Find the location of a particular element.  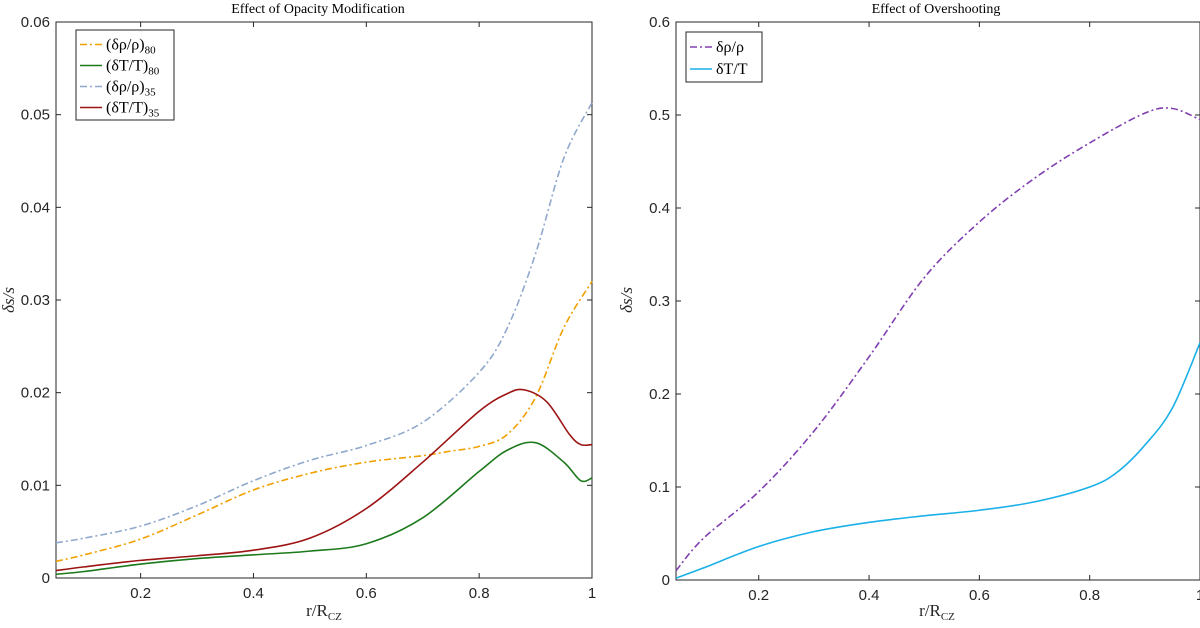

chart-title: Effect of Opacity Modification is located at coordinates (318, 9).